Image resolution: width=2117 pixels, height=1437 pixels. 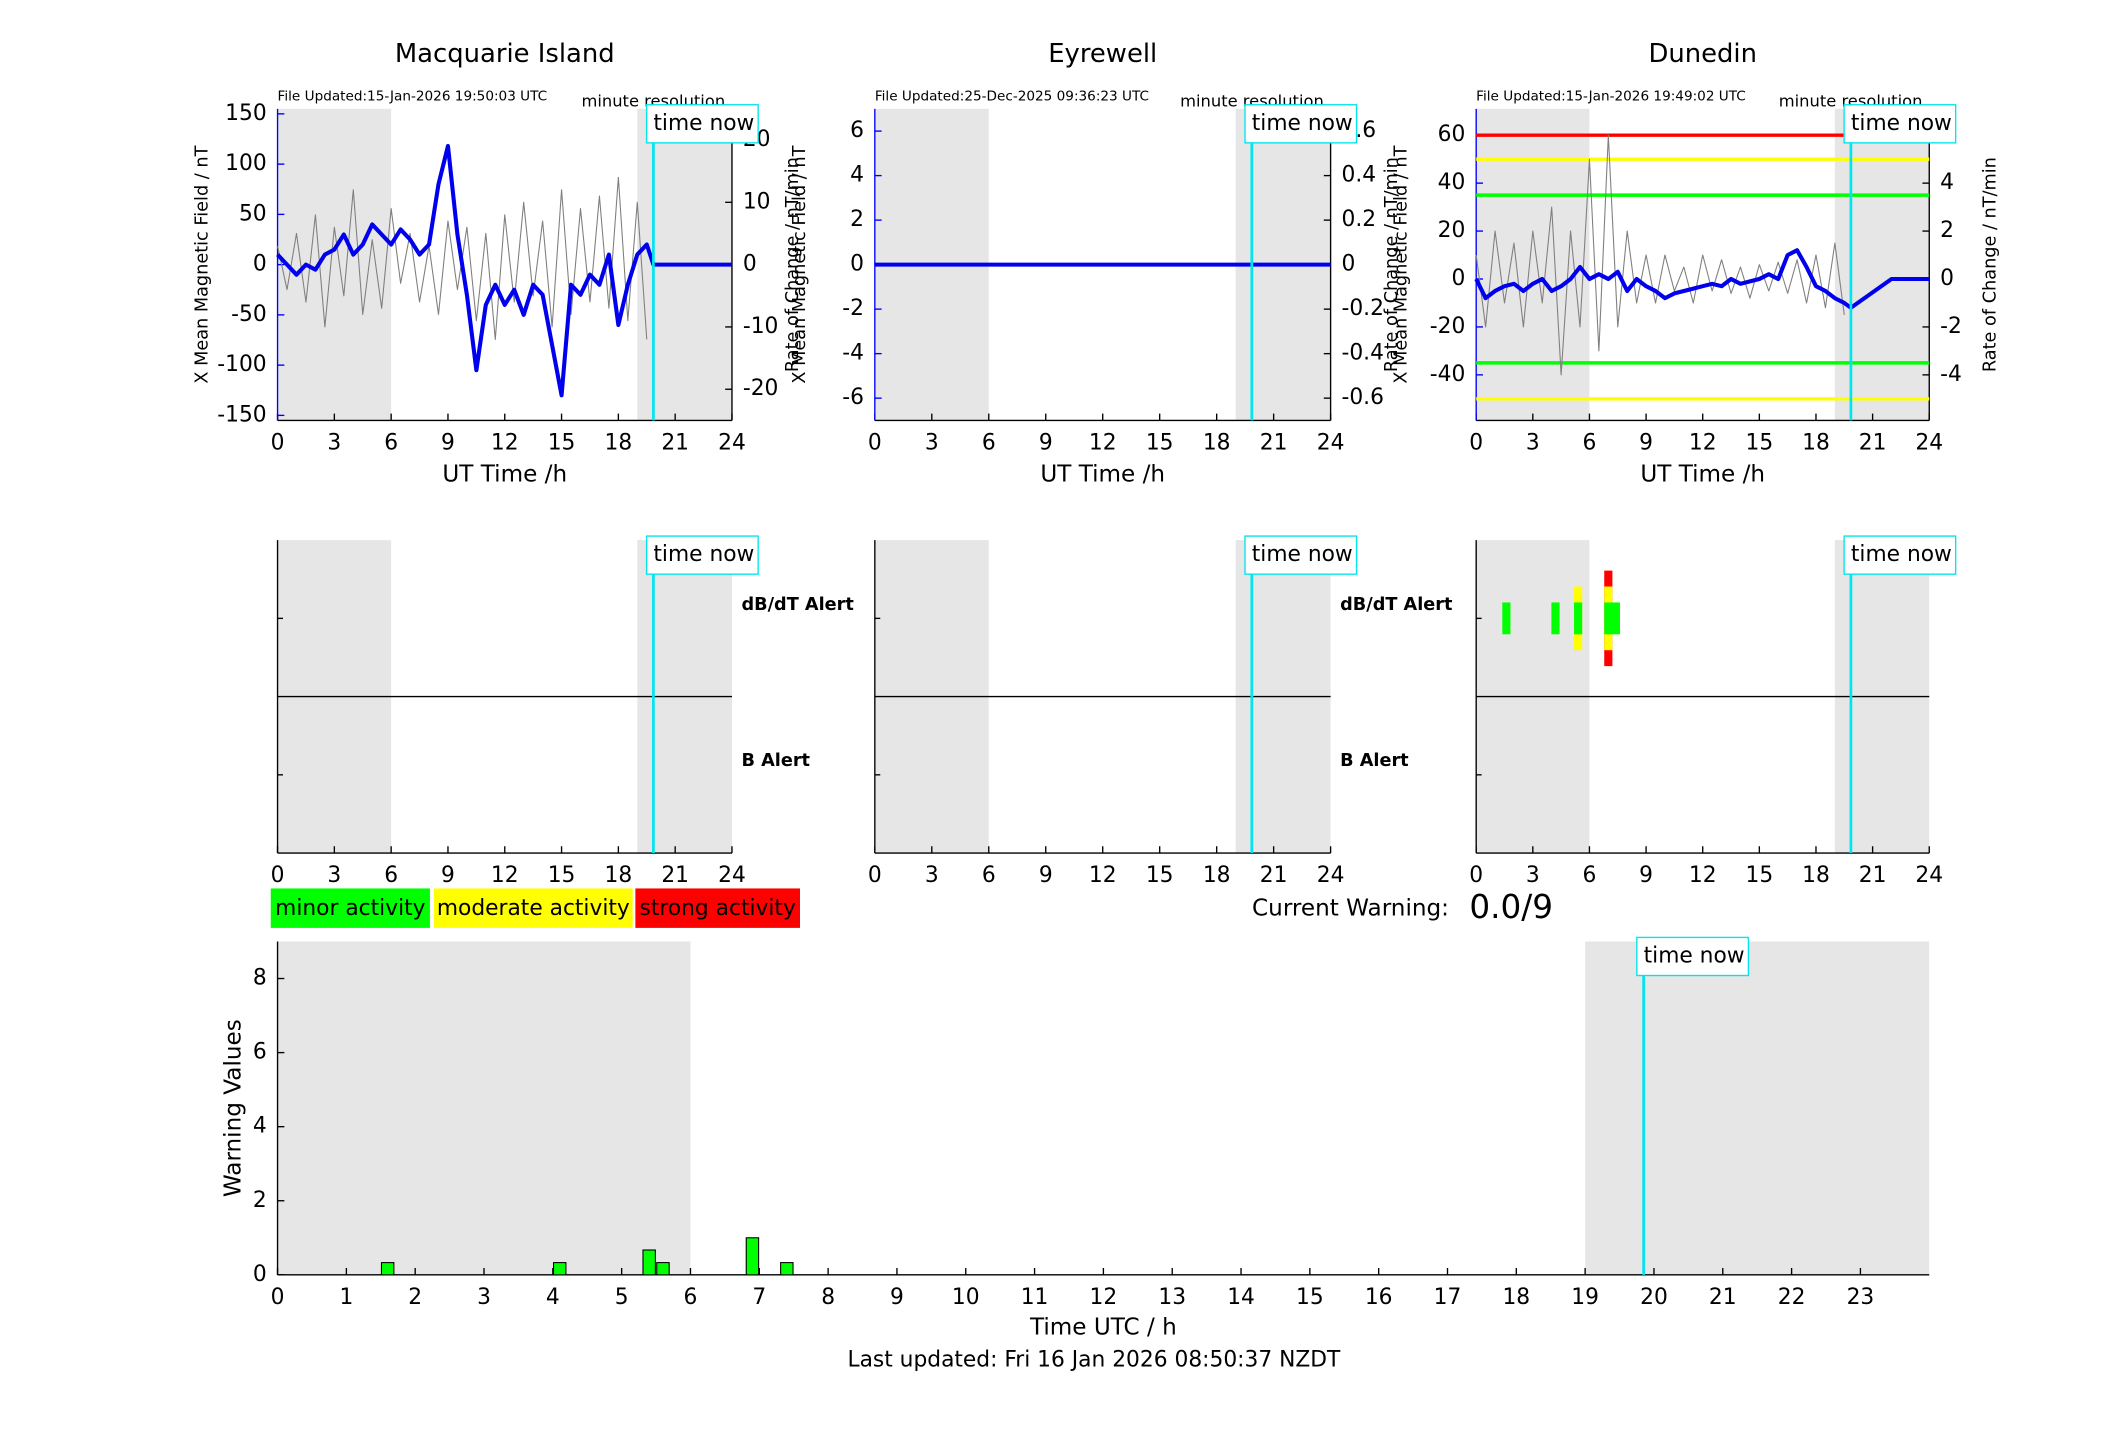 What do you see at coordinates (1452, 182) in the screenshot?
I see `y-tick-label: 40` at bounding box center [1452, 182].